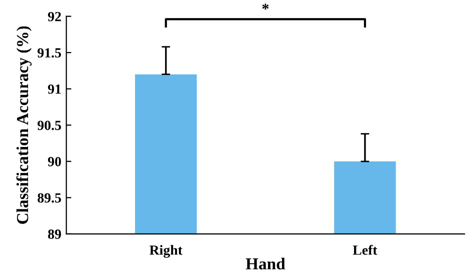 This screenshot has height=272, width=474. I want to click on y-tick-label: 90.5, so click(49, 125).